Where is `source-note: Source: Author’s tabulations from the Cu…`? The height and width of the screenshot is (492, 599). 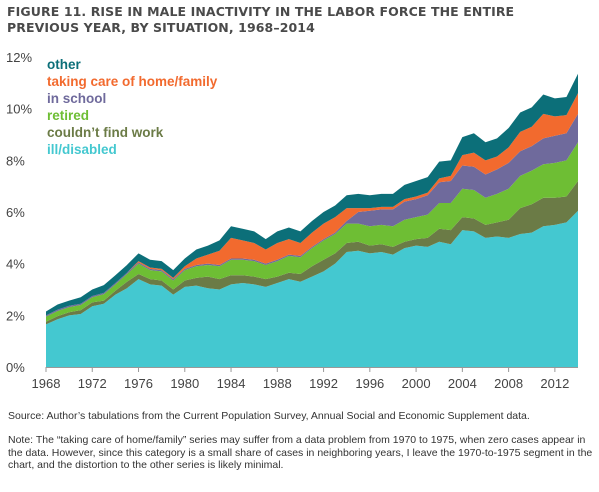 source-note: Source: Author’s tabulations from the Cu… is located at coordinates (269, 416).